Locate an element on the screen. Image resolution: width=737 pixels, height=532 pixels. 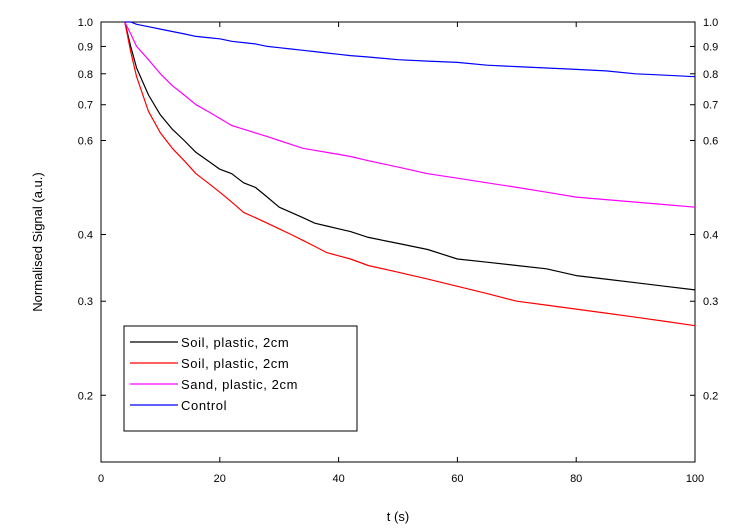
legend-box is located at coordinates (240, 378).